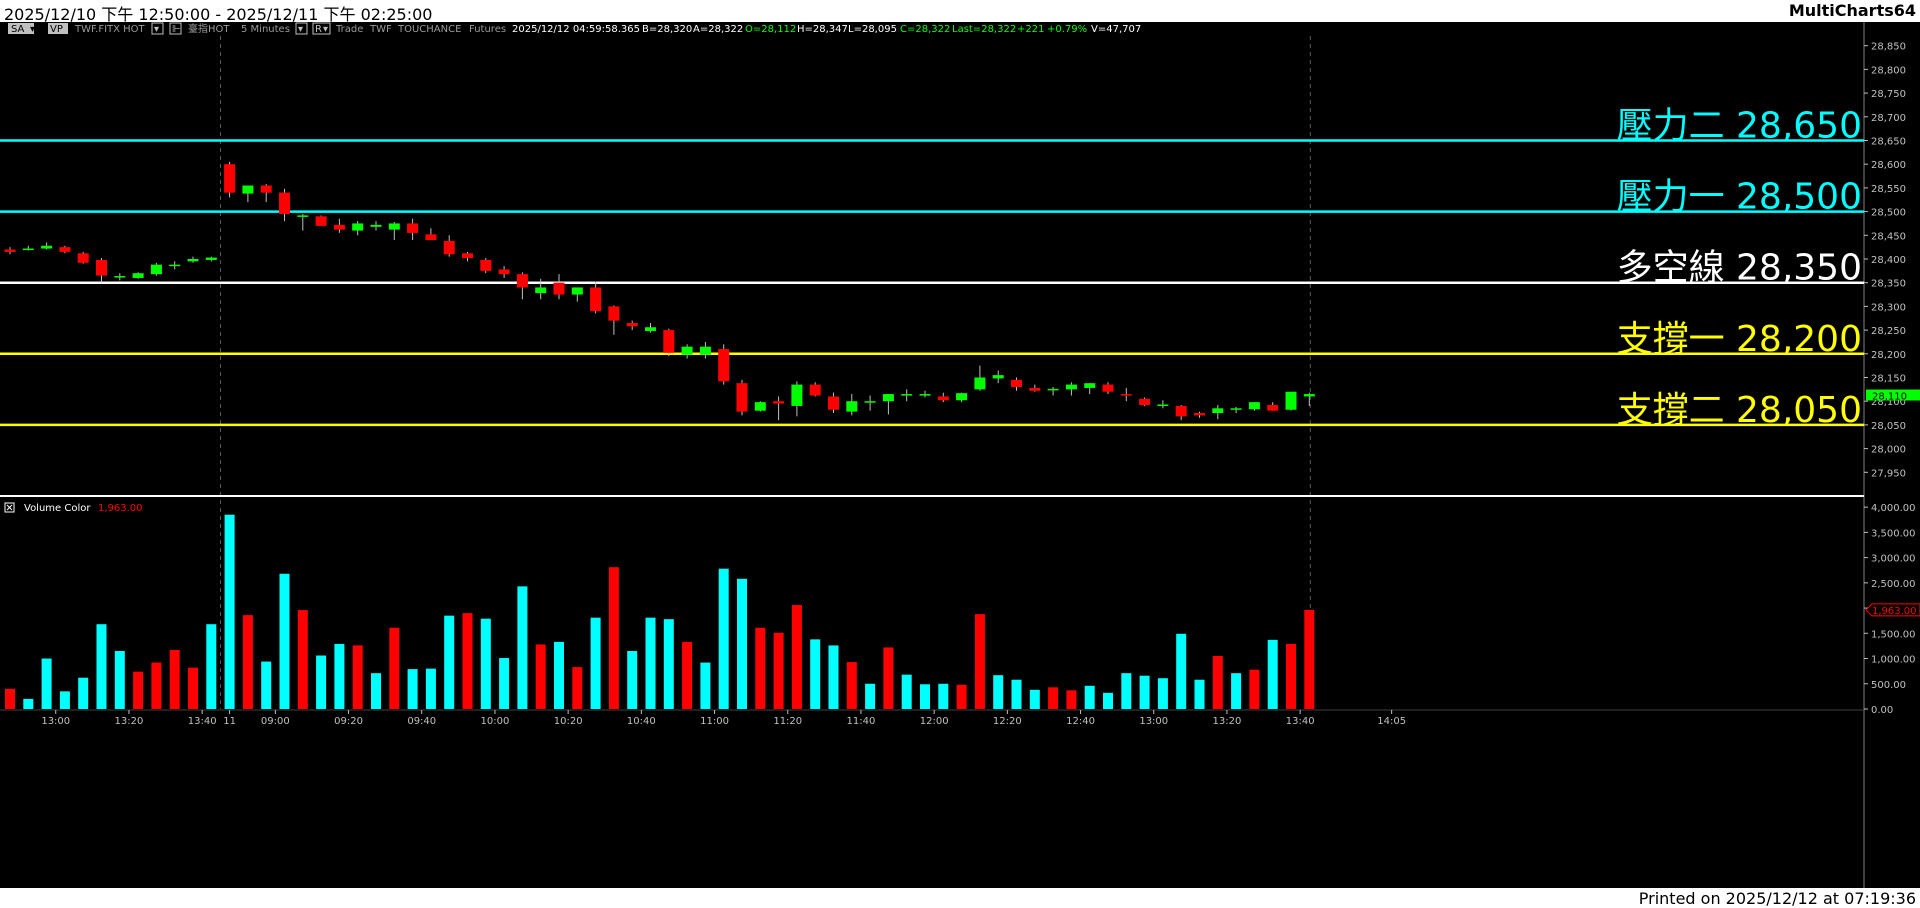  I want to click on volume-tick-label: 2,500.00, so click(1893, 584).